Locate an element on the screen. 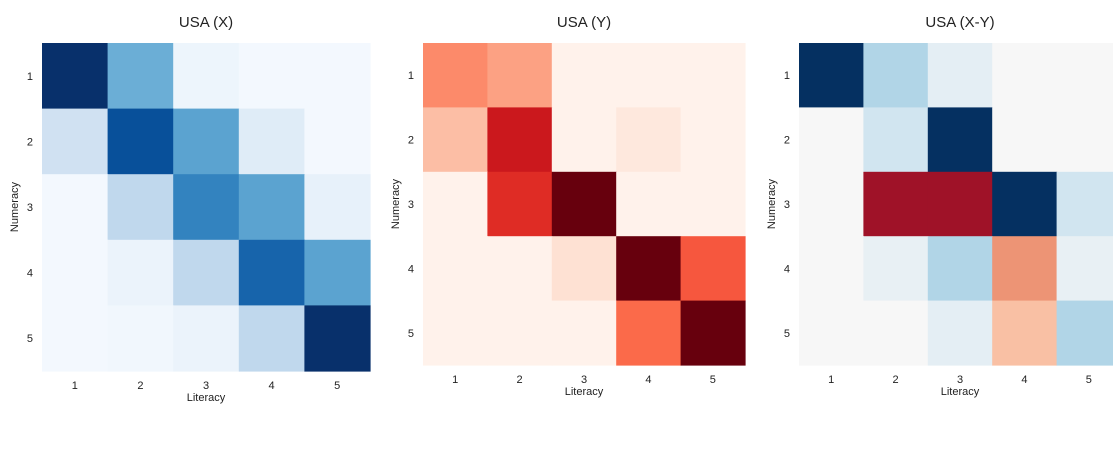 The height and width of the screenshot is (449, 1113). heatmap-cell-r2-c4 is located at coordinates (271, 141).